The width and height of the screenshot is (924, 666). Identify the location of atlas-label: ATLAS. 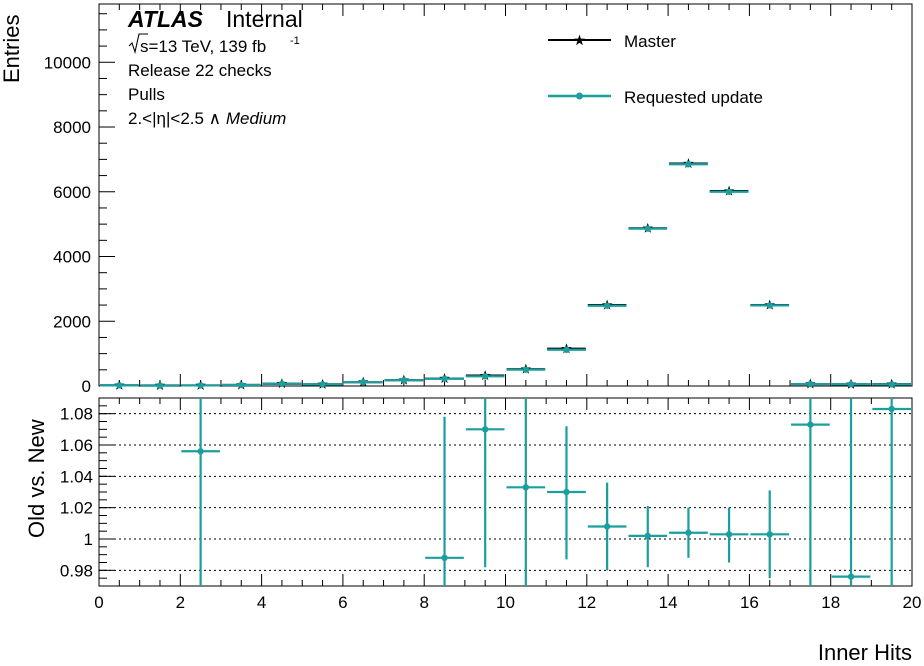
(165, 19).